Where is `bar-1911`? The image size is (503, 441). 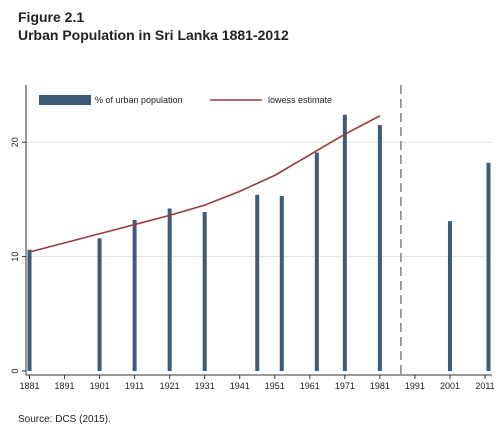 bar-1911 is located at coordinates (134, 295).